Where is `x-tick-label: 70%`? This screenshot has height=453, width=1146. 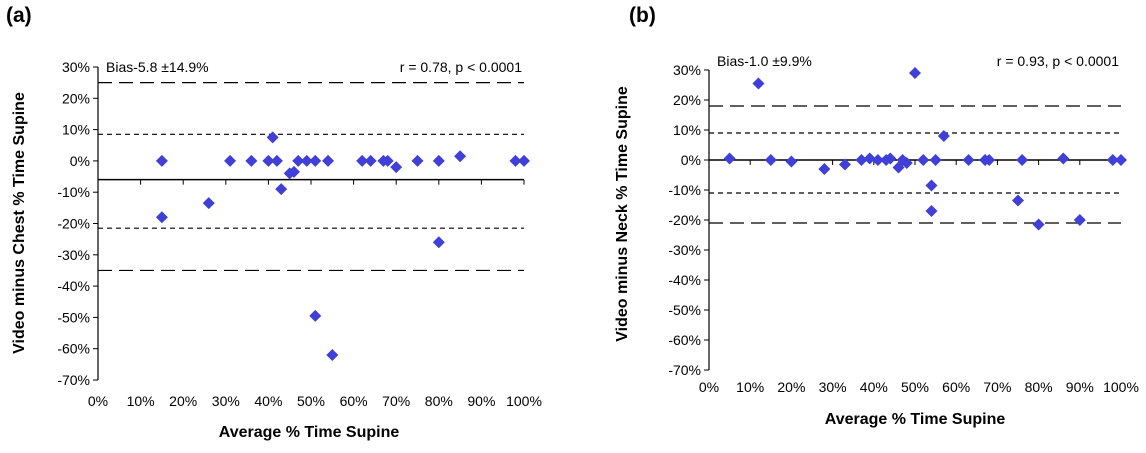 x-tick-label: 70% is located at coordinates (997, 387).